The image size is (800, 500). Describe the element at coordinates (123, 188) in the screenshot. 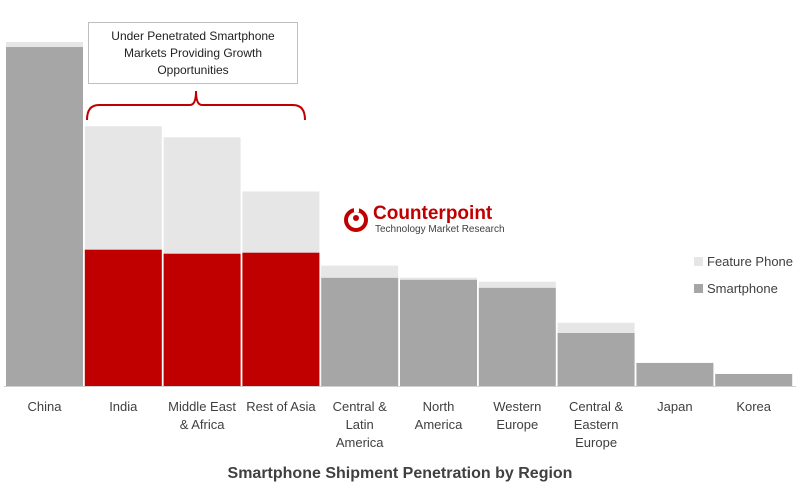

I see `bar-feature-phone-india` at that location.